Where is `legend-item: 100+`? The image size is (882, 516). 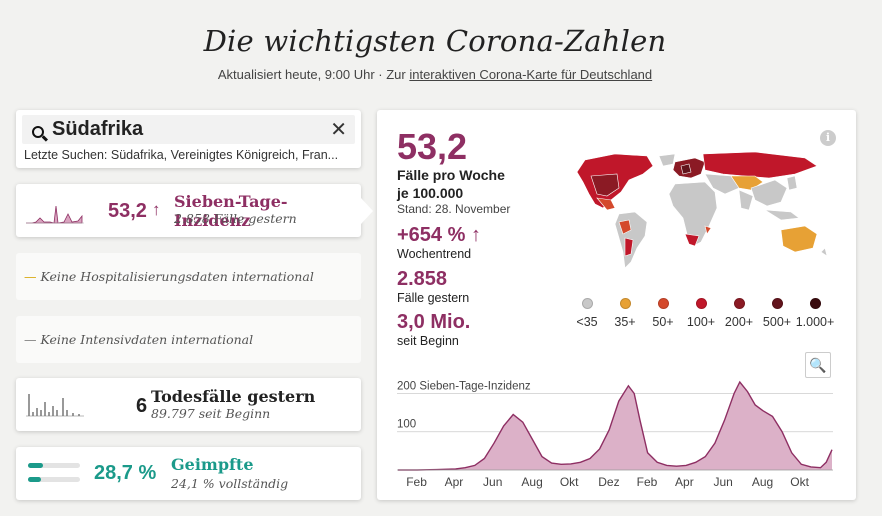 legend-item: 100+ is located at coordinates (701, 313).